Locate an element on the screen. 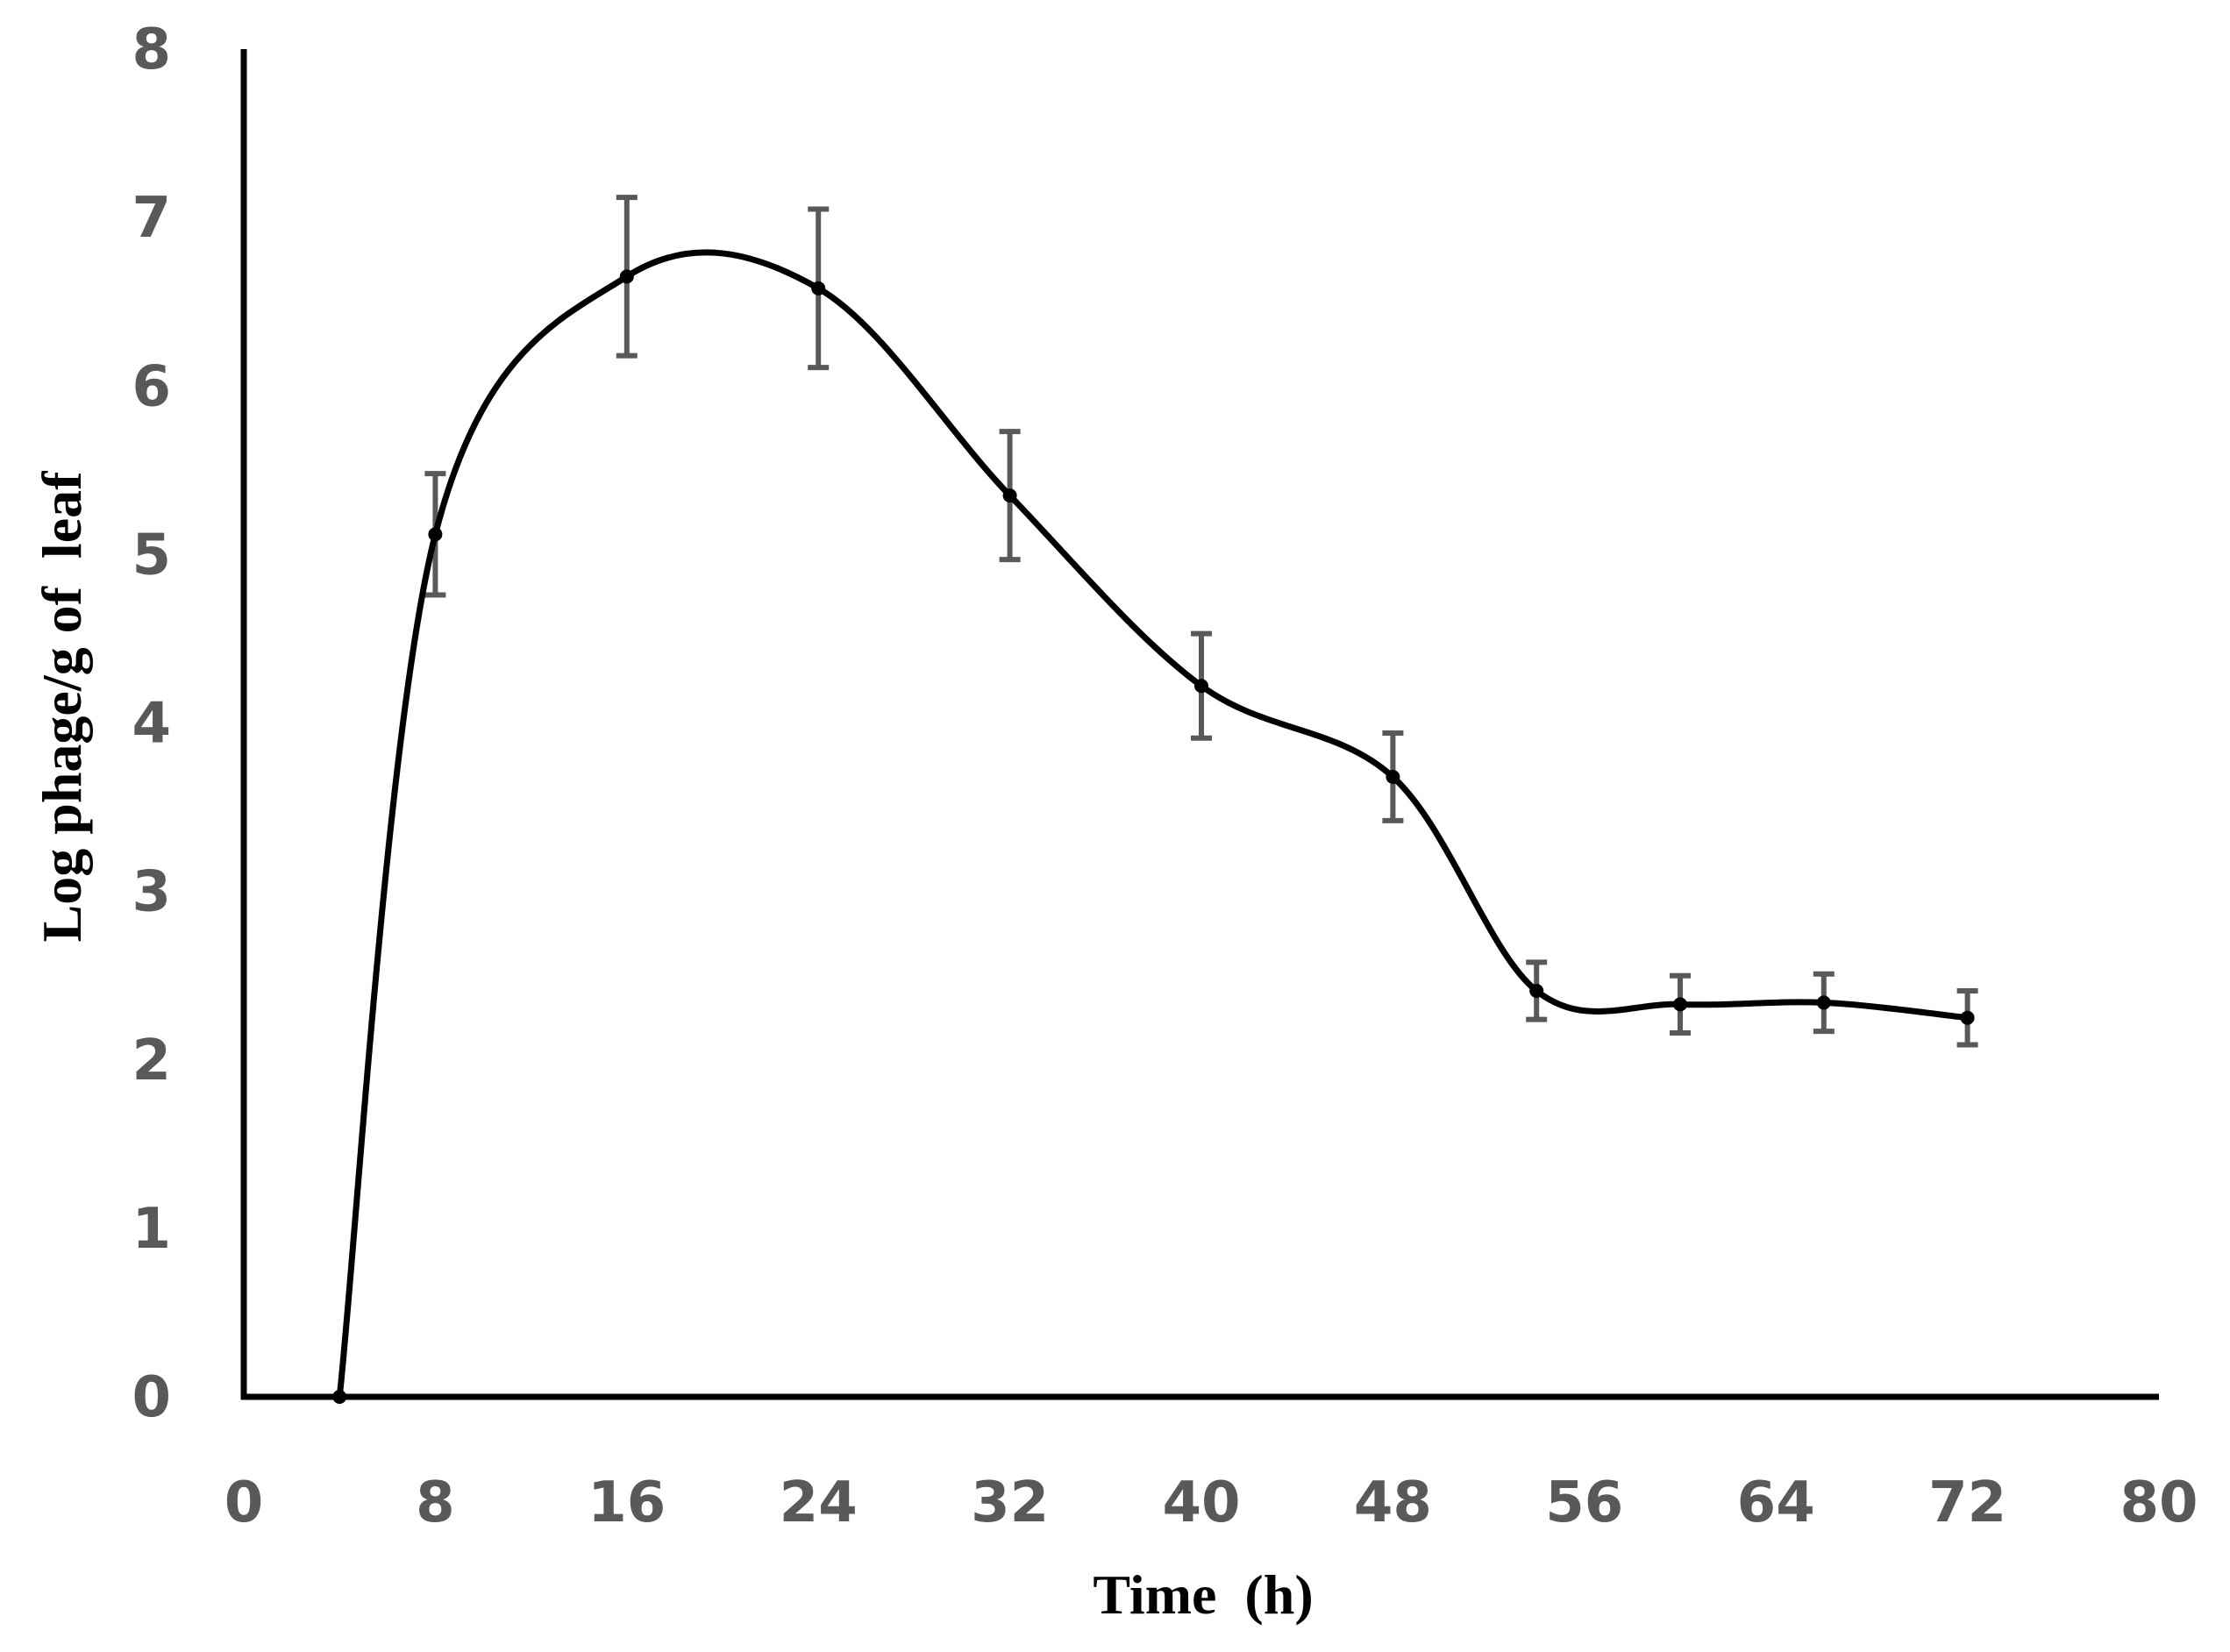 Image resolution: width=2230 pixels, height=1652 pixels. x-tick-label-16: 16 is located at coordinates (627, 1502).